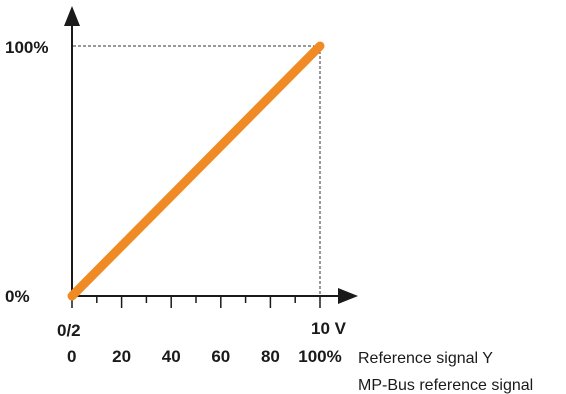 The width and height of the screenshot is (566, 394). What do you see at coordinates (204, 356) in the screenshot?
I see `x-percent-labels: 0 20 40 60 80 100%` at bounding box center [204, 356].